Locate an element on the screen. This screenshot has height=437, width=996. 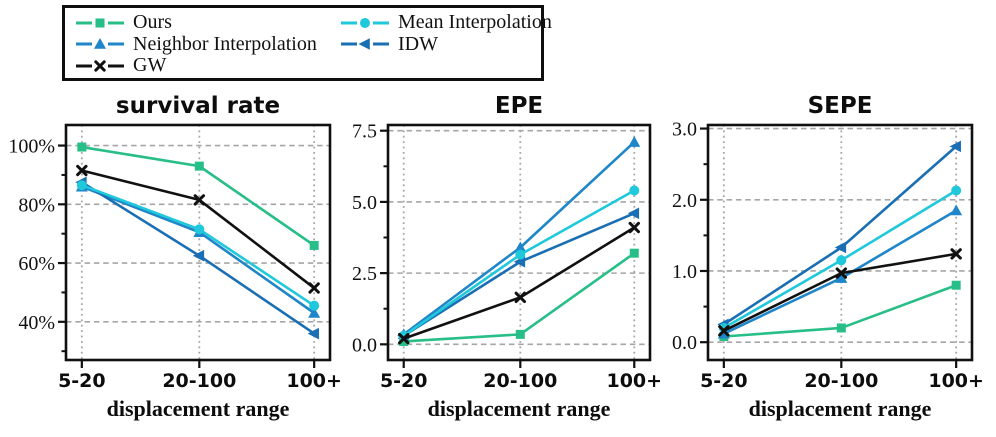
circle-marker-icon is located at coordinates (365, 22).